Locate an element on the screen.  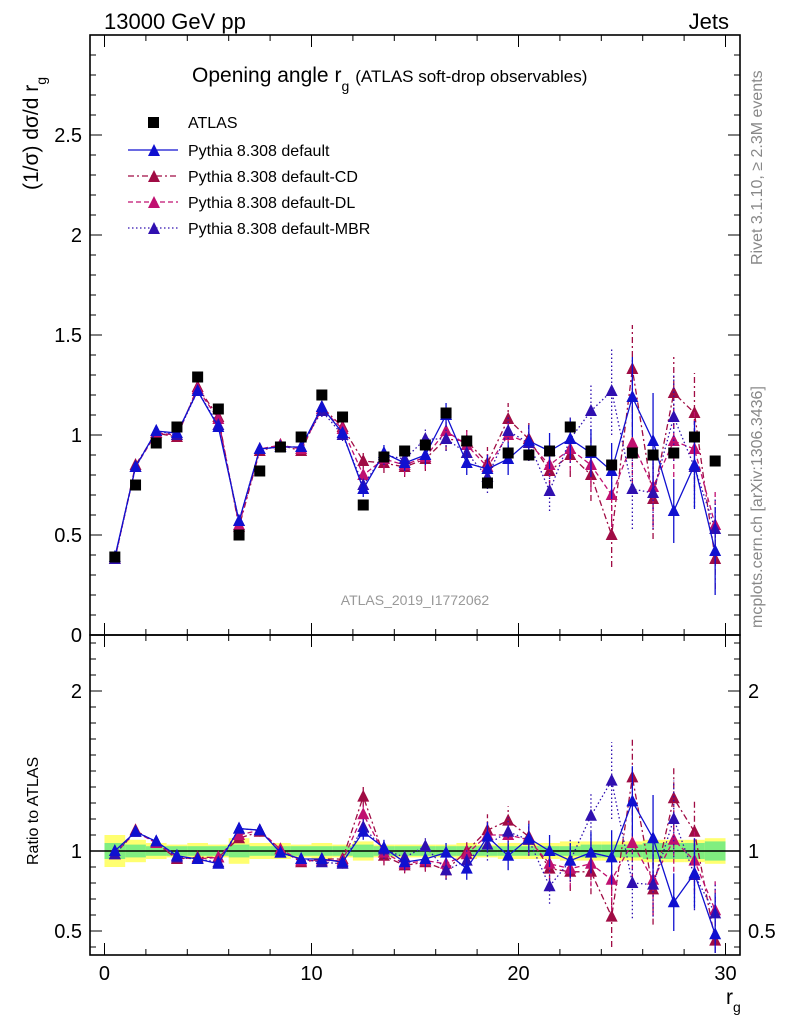
energy-label: 13000 GeV pp is located at coordinates (175, 21).